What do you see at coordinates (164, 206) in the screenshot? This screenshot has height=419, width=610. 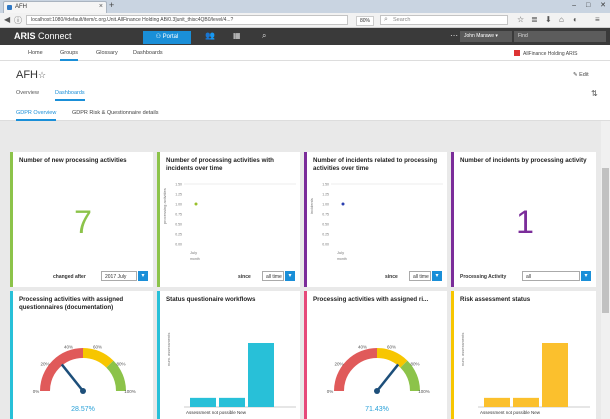 I see `y-axis-label: processing activities` at bounding box center [164, 206].